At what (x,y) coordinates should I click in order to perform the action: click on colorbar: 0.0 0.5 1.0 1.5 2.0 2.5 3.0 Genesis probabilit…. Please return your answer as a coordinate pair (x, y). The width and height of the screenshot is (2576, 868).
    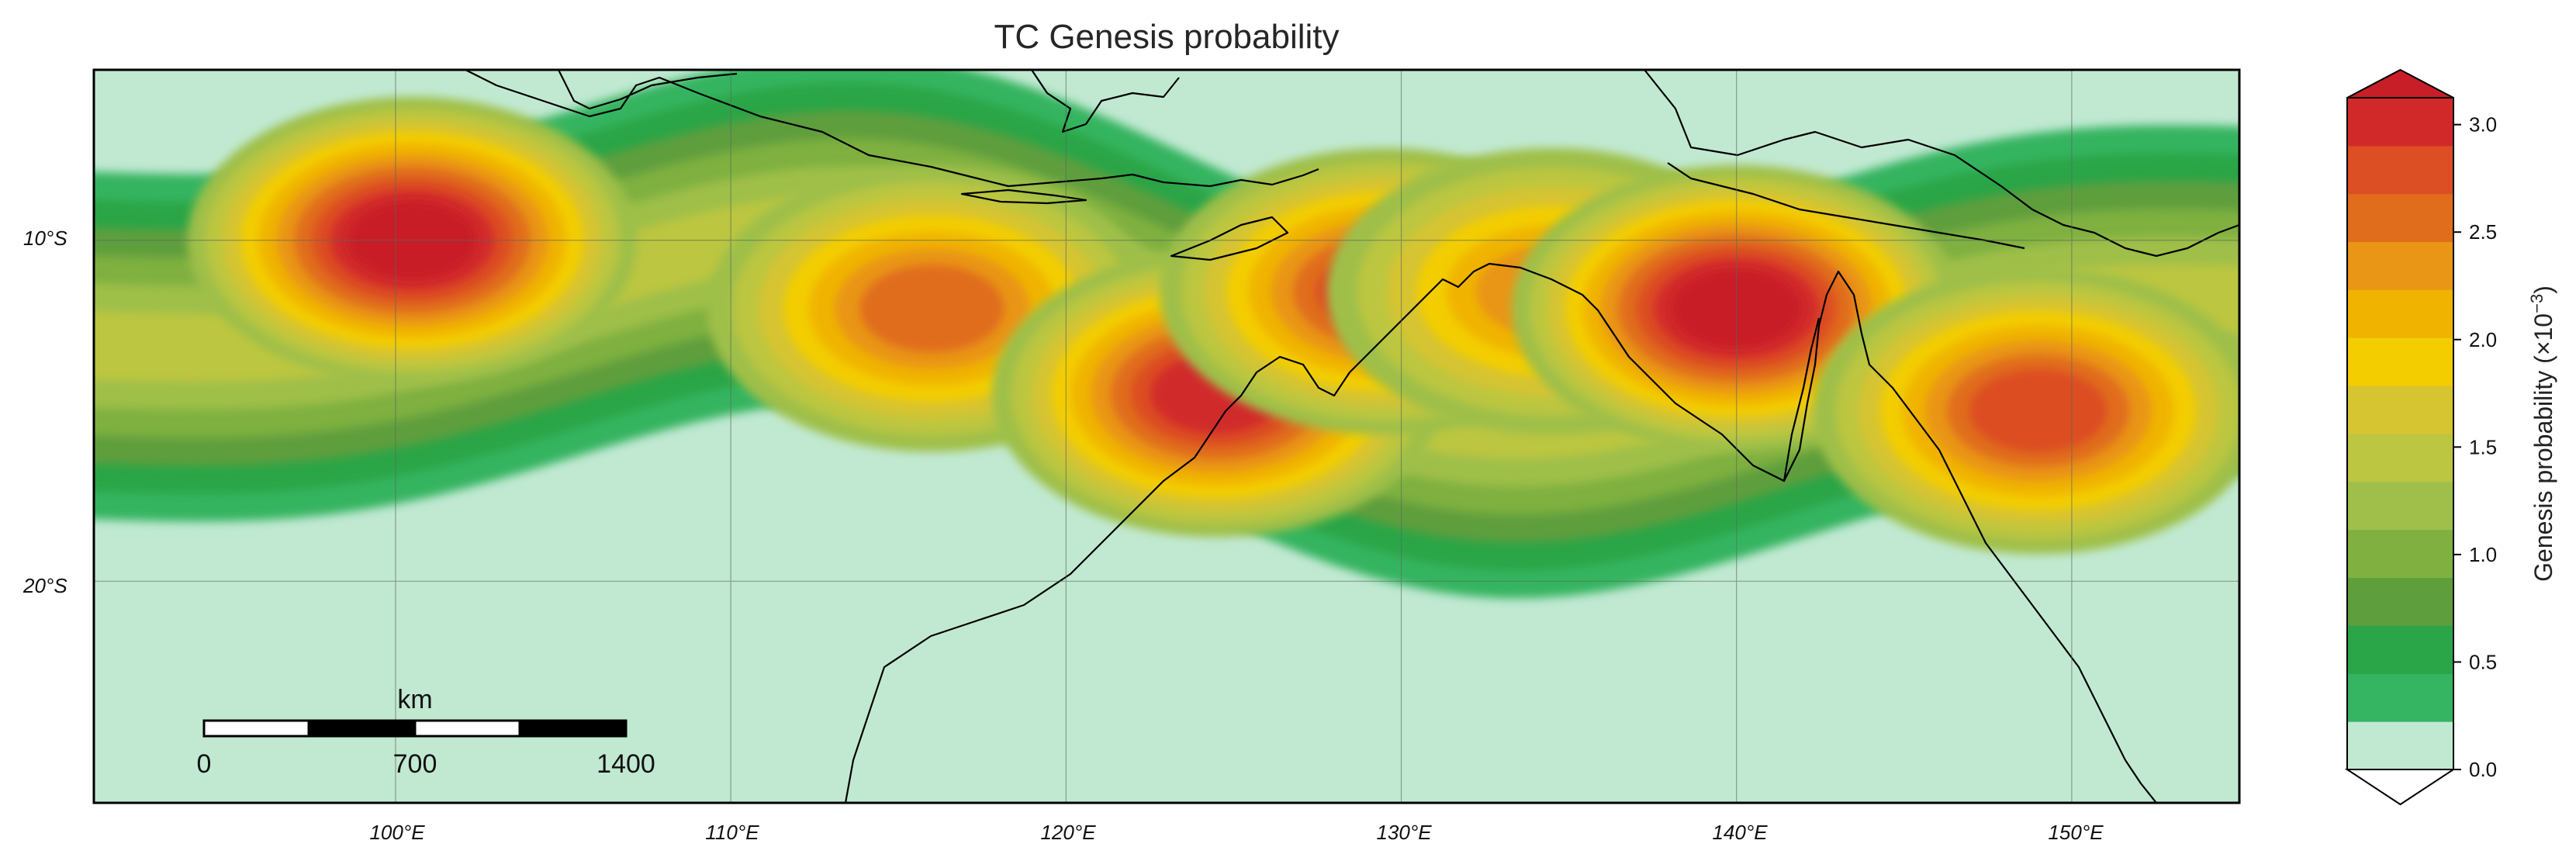
    Looking at the image, I should click on (2451, 437).